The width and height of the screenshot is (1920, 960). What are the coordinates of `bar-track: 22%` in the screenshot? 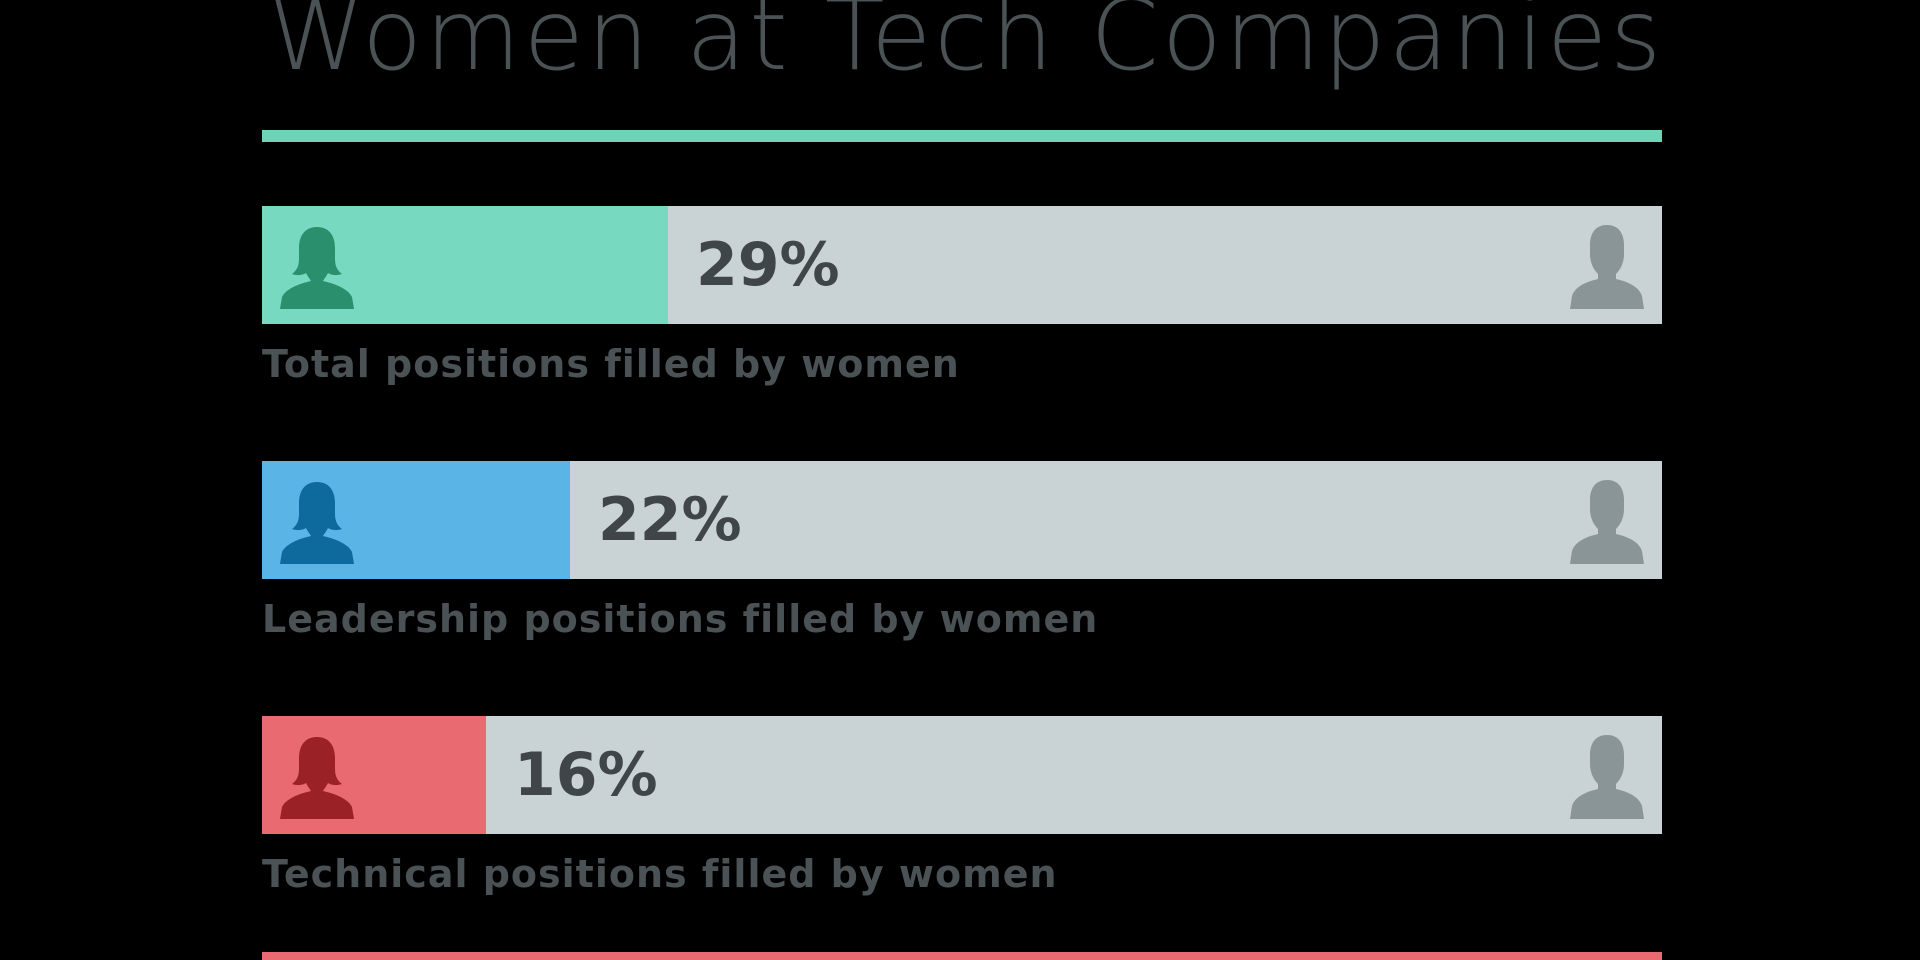 It's located at (962, 520).